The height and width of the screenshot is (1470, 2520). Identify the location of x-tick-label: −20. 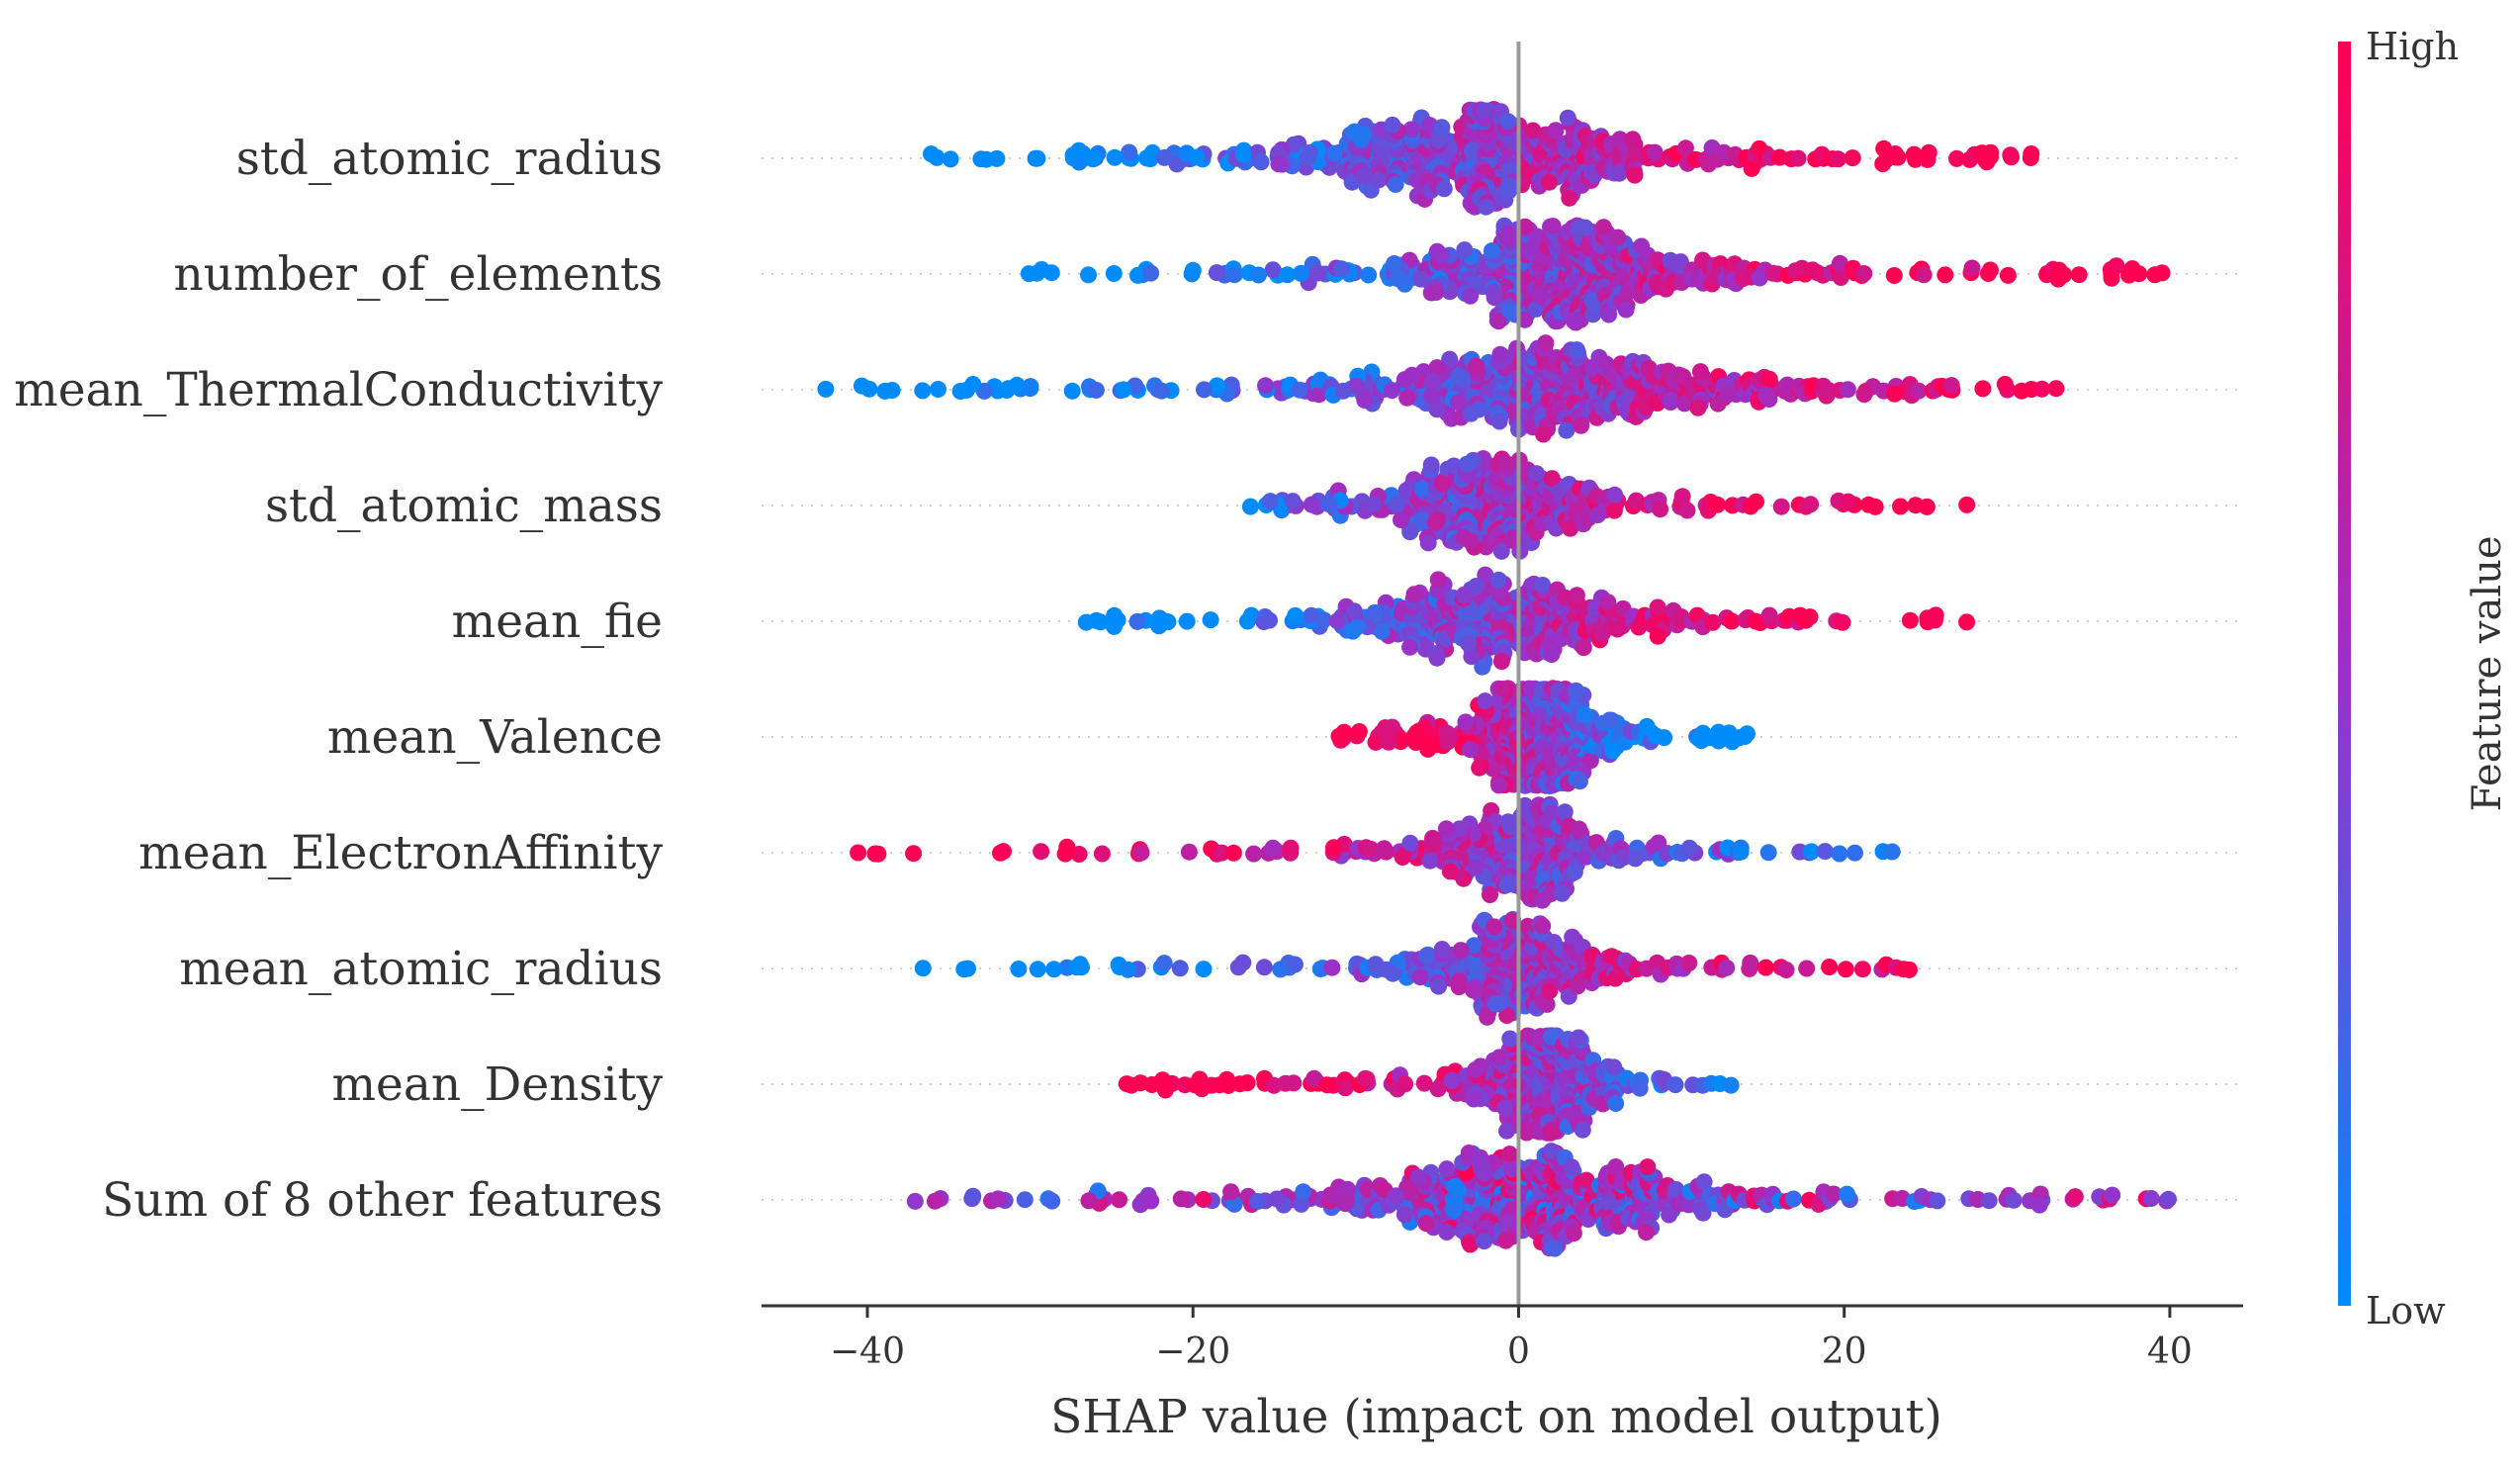
(1192, 1352).